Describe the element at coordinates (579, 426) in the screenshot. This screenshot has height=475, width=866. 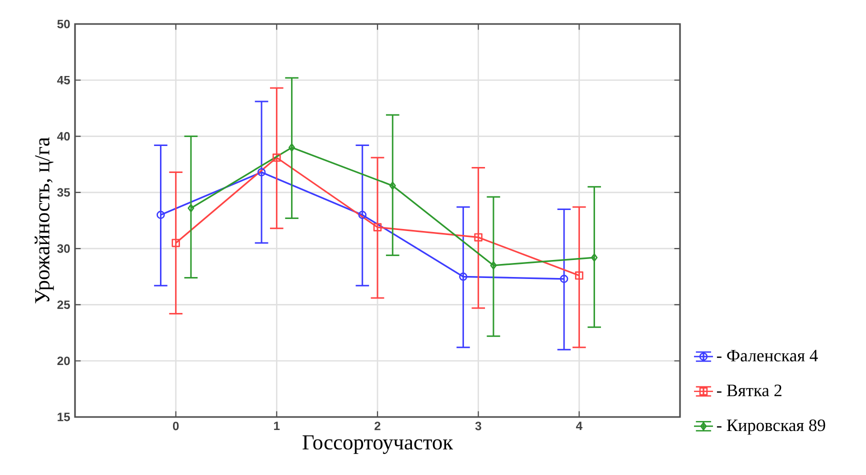
I see `x-tick-label: 4` at that location.